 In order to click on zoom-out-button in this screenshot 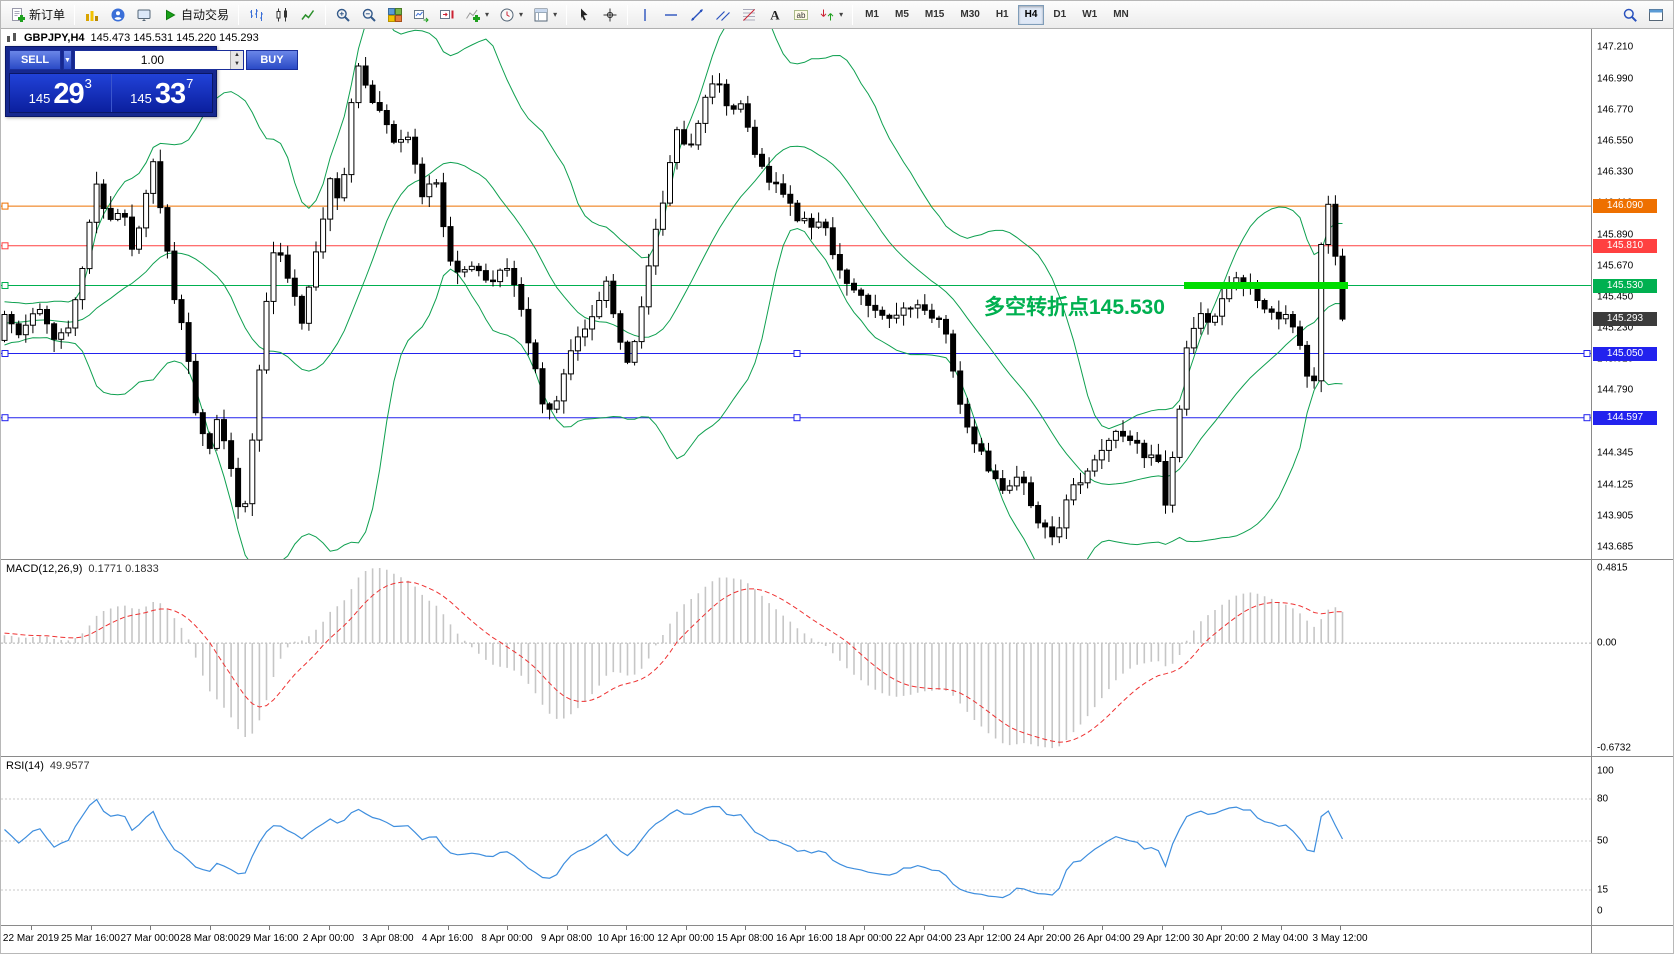, I will do `click(369, 15)`.